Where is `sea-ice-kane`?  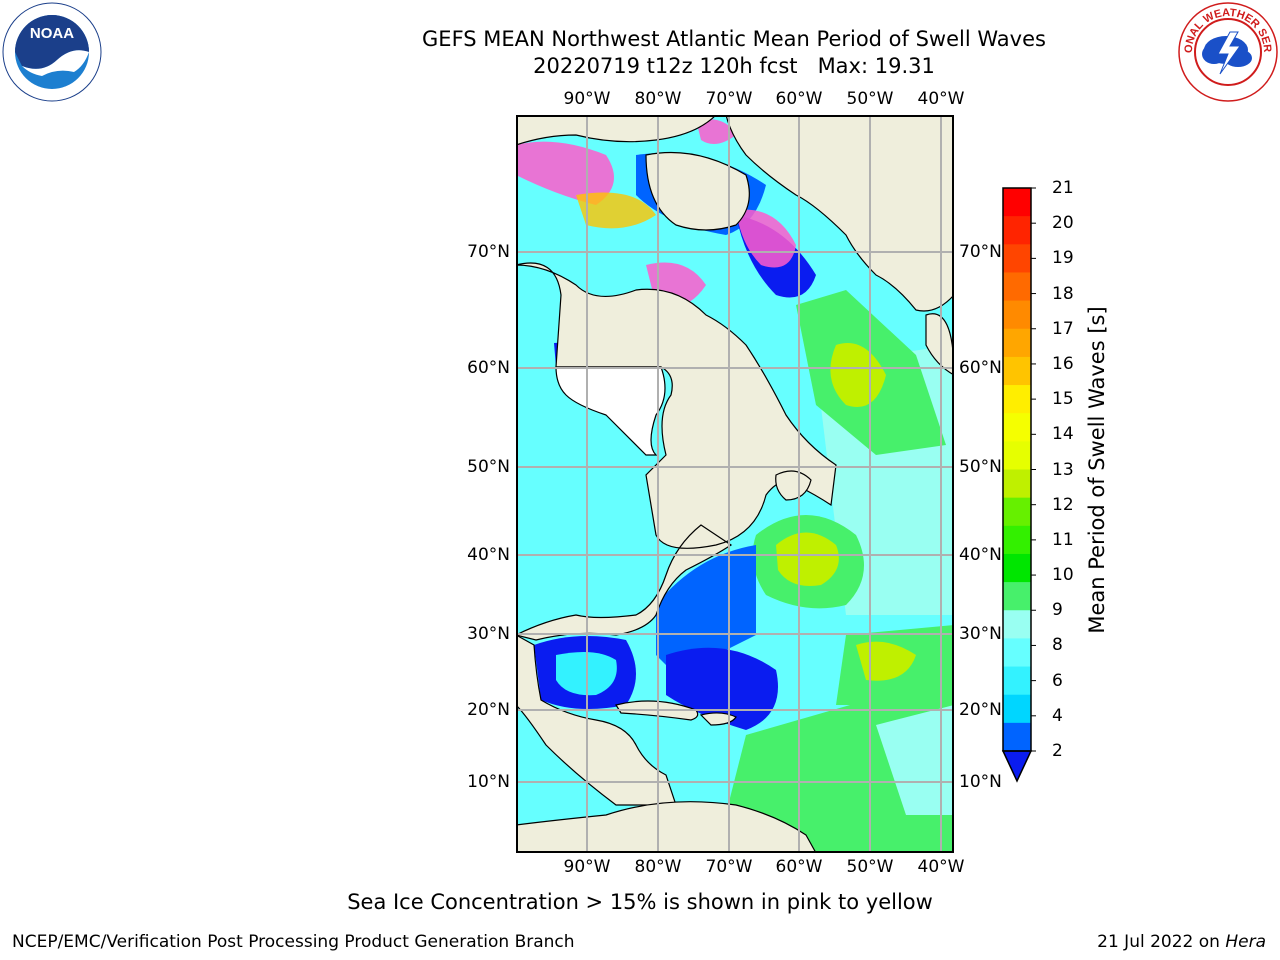
sea-ice-kane is located at coordinates (716, 131).